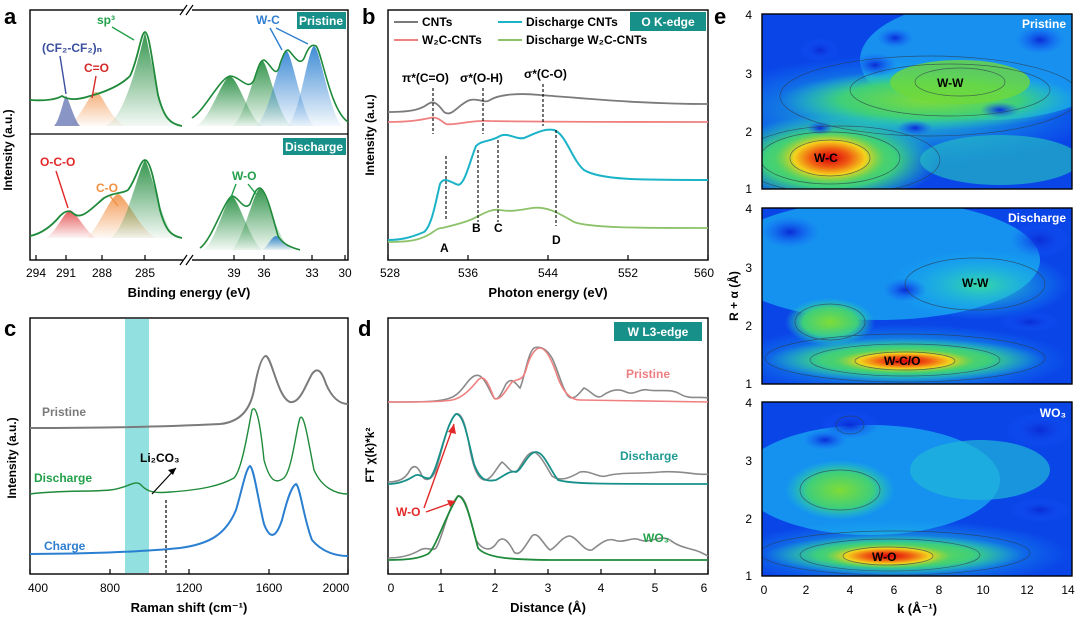 This screenshot has width=1080, height=624. I want to click on label-o-c-o: O-C-O, so click(57, 162).